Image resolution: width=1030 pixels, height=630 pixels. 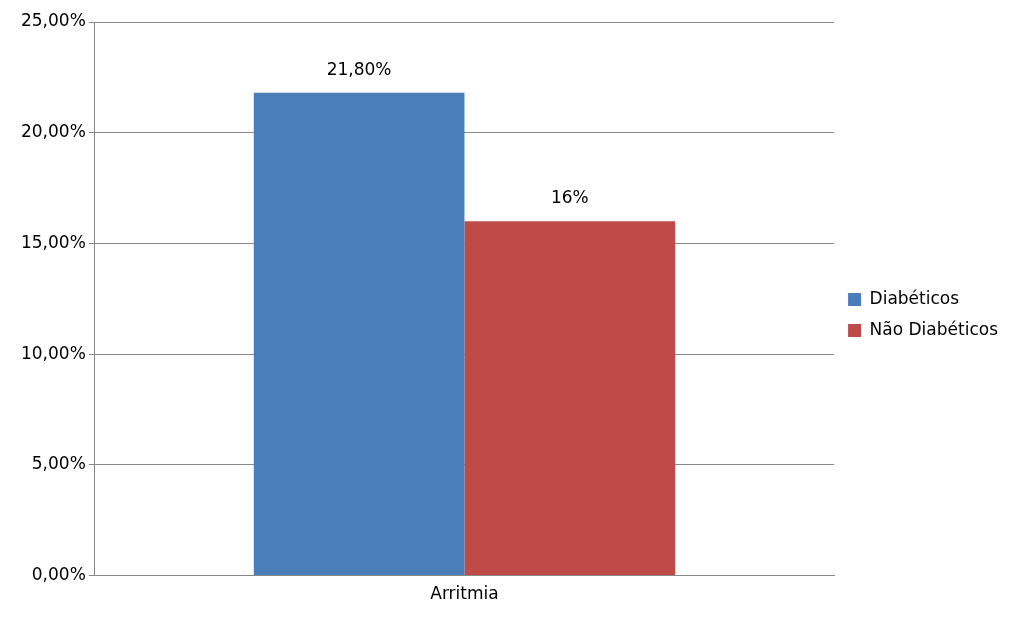 What do you see at coordinates (569, 197) in the screenshot?
I see `data-label: 16%` at bounding box center [569, 197].